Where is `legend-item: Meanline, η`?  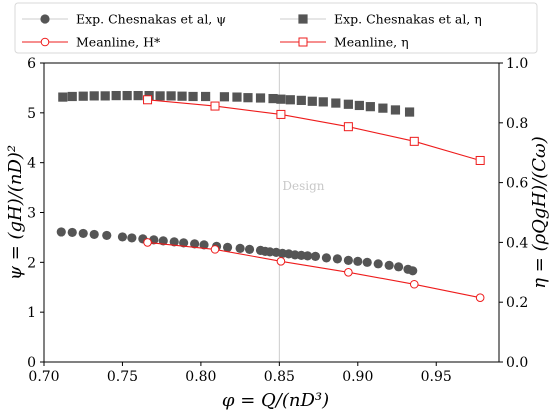 legend-item: Meanline, η is located at coordinates (344, 42).